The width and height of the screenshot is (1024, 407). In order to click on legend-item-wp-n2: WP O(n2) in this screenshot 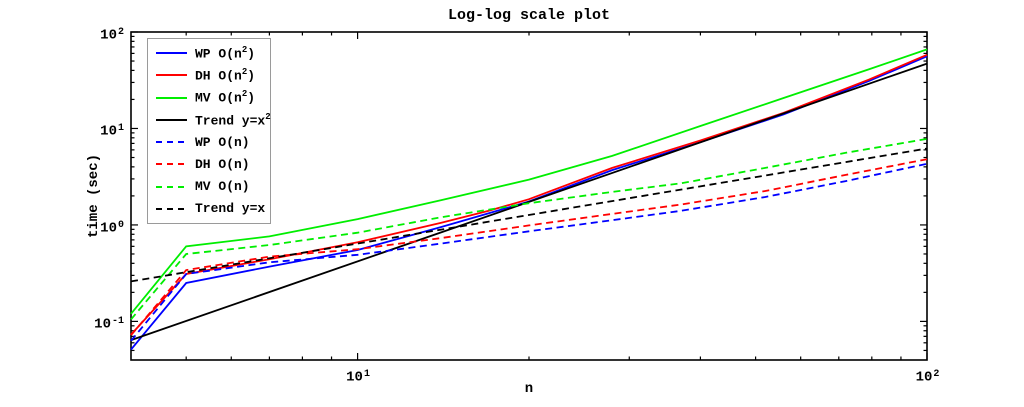, I will do `click(209, 53)`.